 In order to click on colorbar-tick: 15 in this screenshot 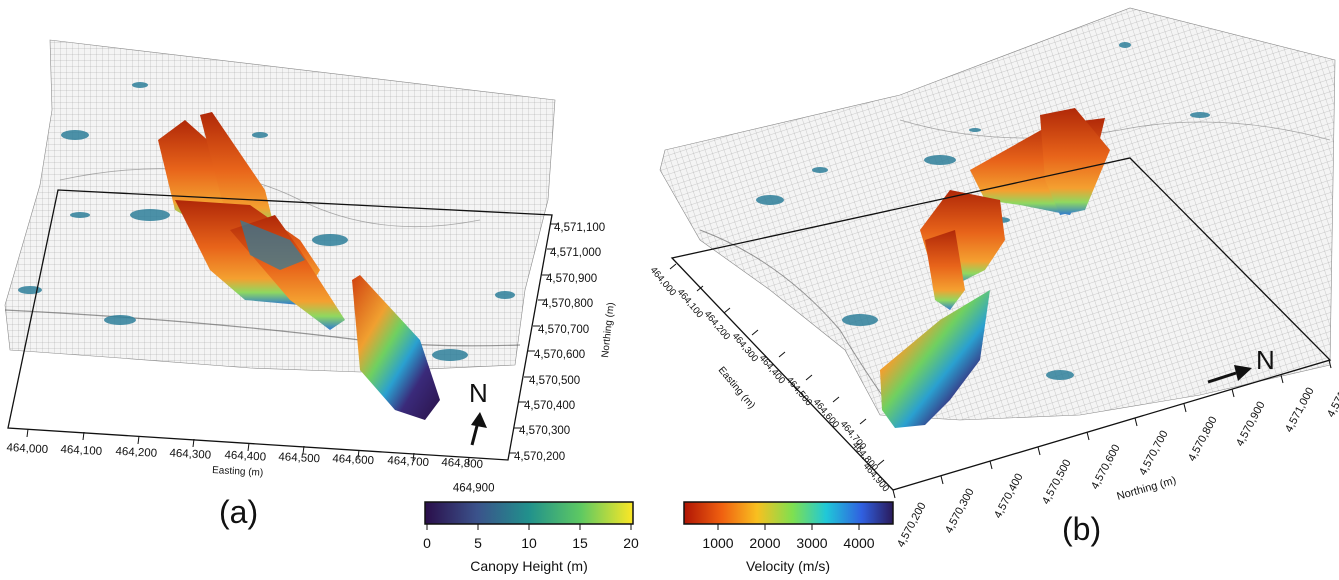, I will do `click(580, 543)`.